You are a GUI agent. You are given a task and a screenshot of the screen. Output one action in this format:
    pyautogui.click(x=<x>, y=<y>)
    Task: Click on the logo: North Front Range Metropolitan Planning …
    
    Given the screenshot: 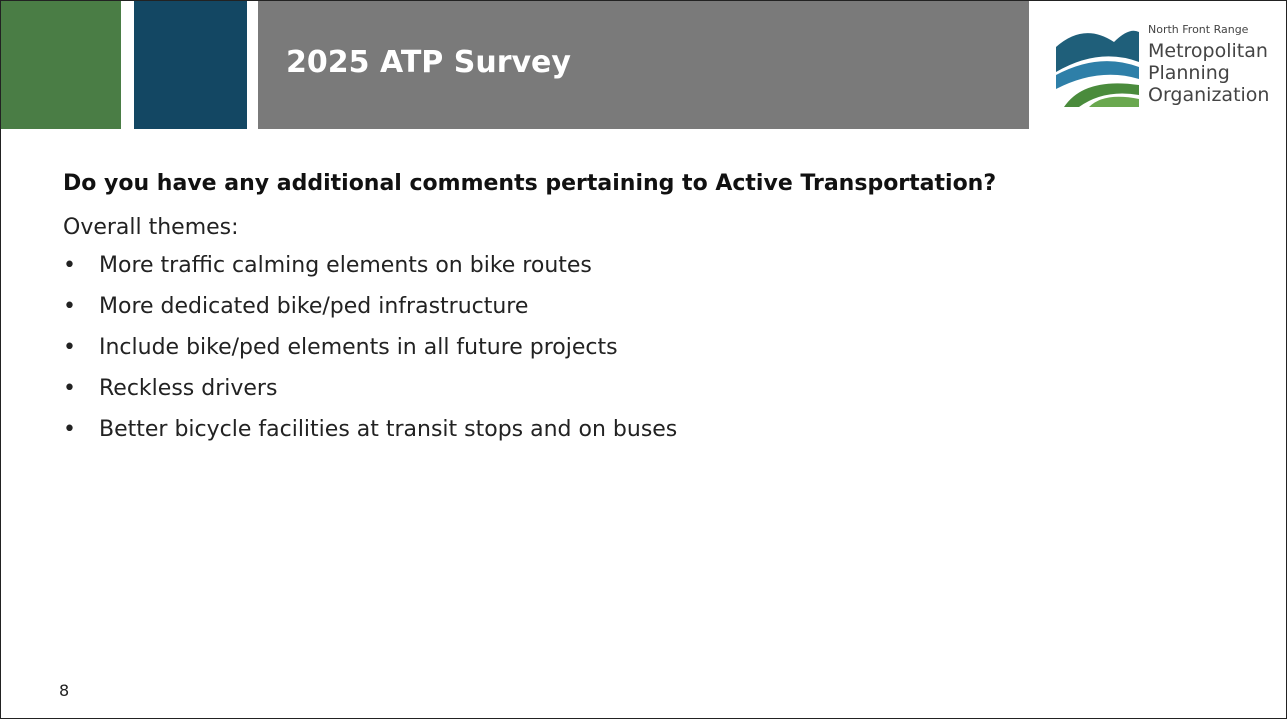 What is the action you would take?
    pyautogui.click(x=1162, y=65)
    